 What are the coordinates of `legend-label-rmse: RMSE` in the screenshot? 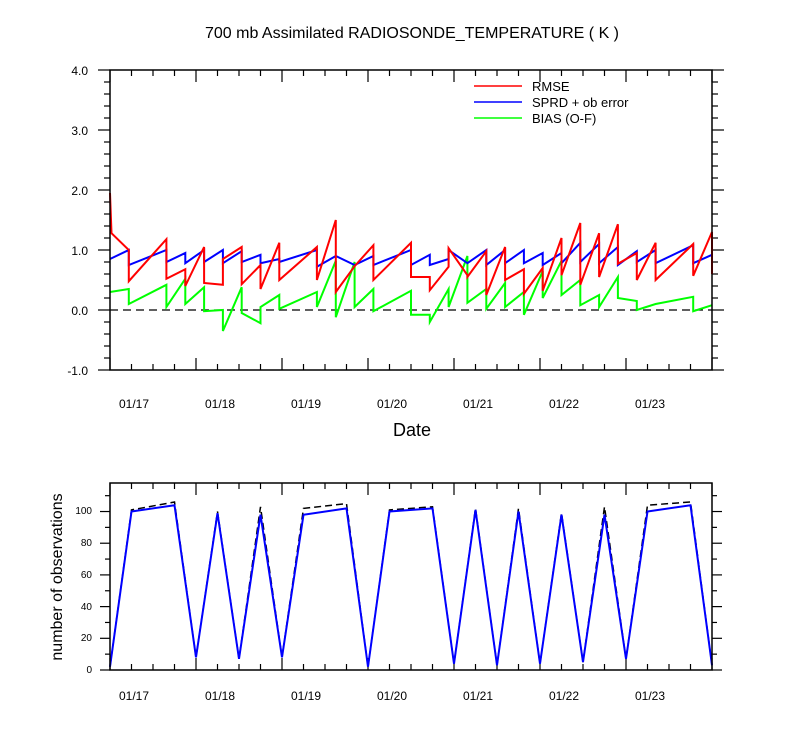 It's located at (551, 86).